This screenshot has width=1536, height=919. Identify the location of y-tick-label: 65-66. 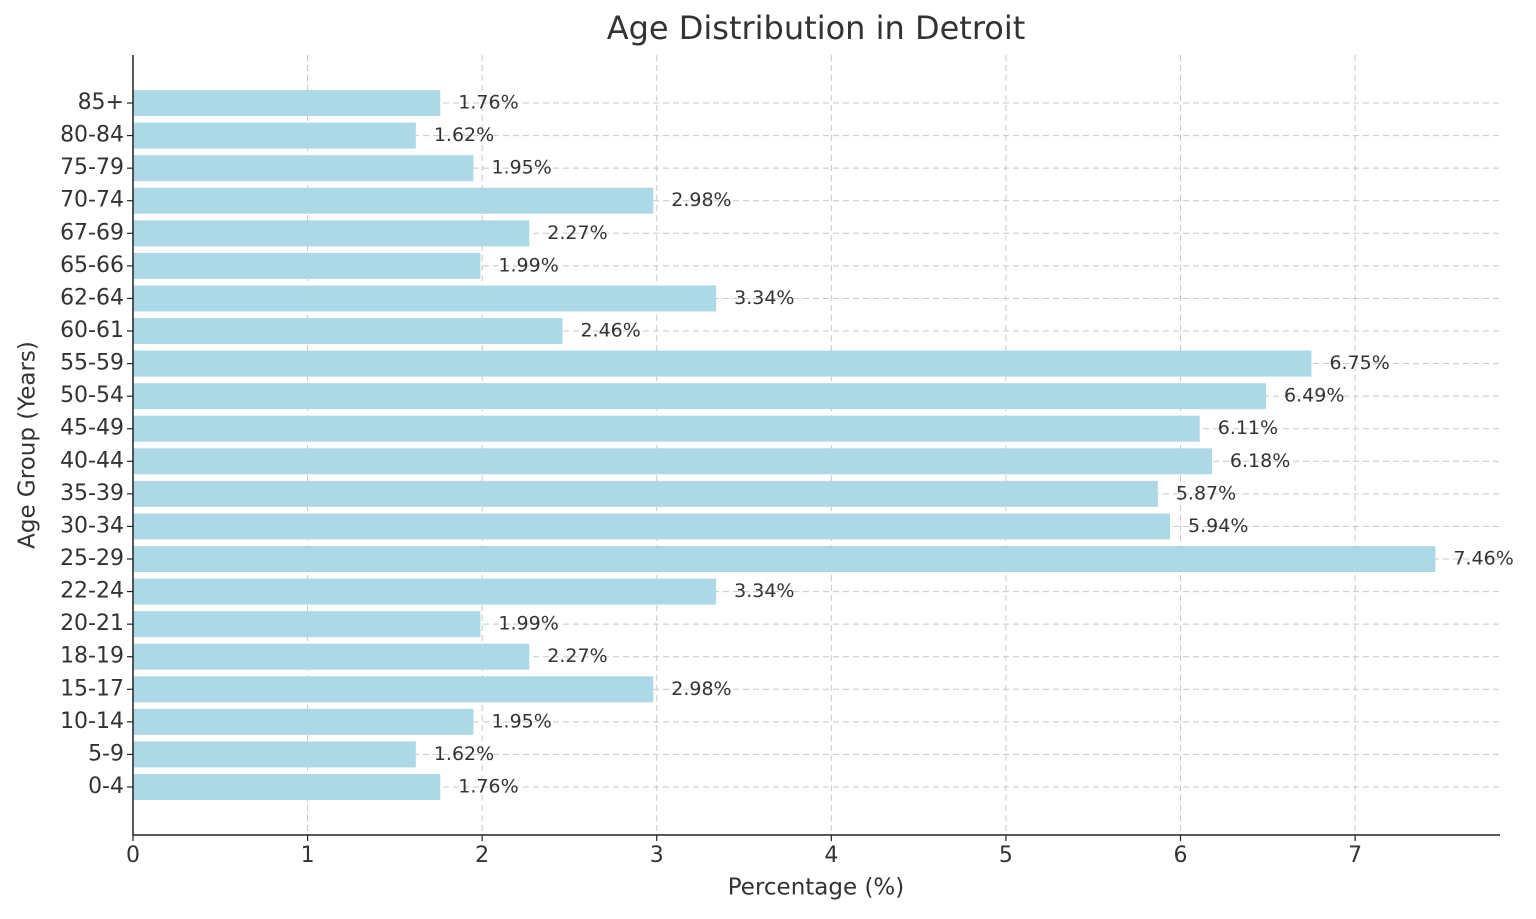
(92, 265).